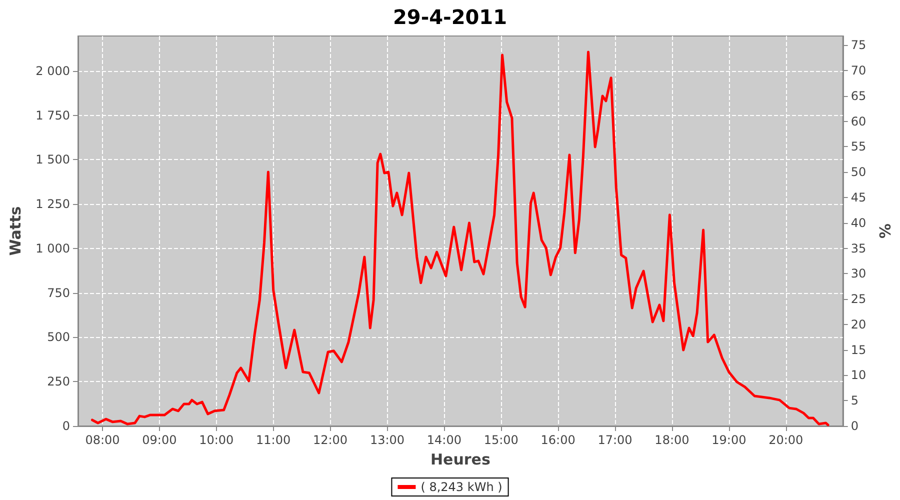 This screenshot has height=500, width=900. Describe the element at coordinates (672, 440) in the screenshot. I see `x-tick-label: 18:00` at that location.